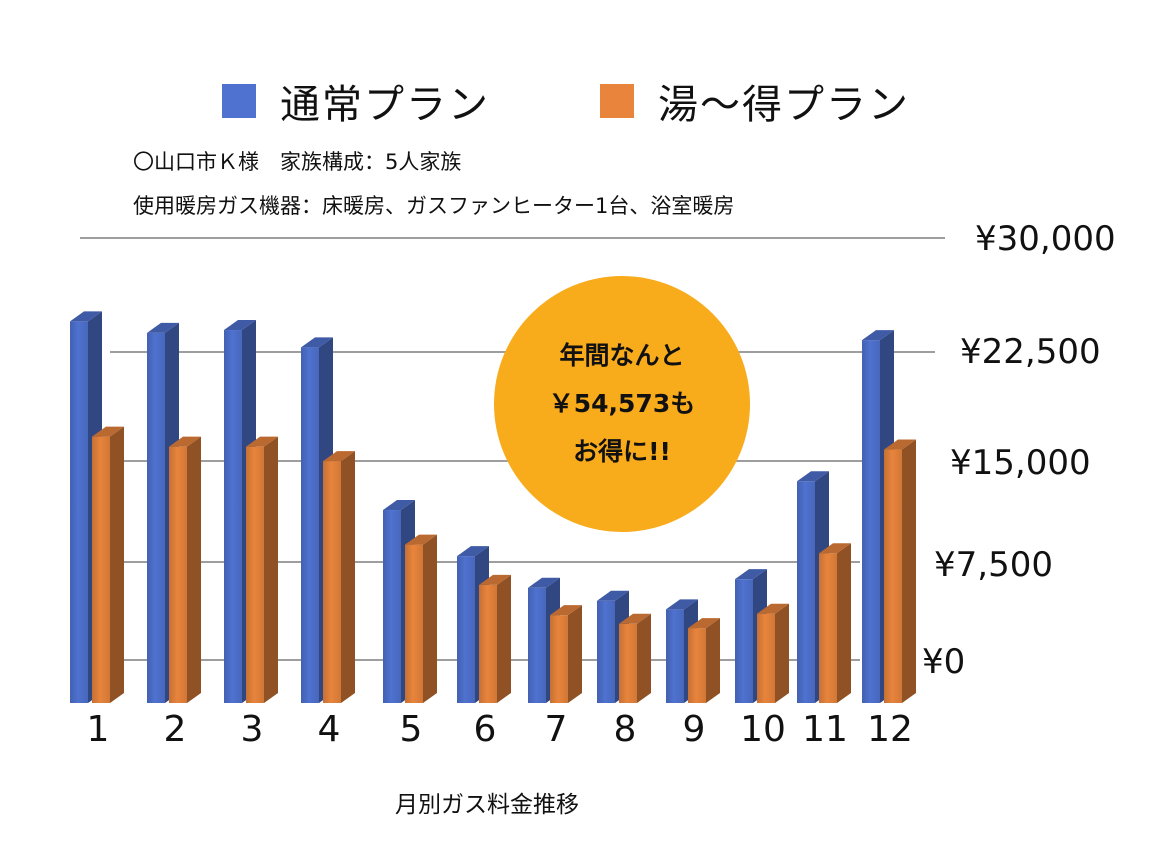  What do you see at coordinates (556, 729) in the screenshot?
I see `x-tick-label: 7` at bounding box center [556, 729].